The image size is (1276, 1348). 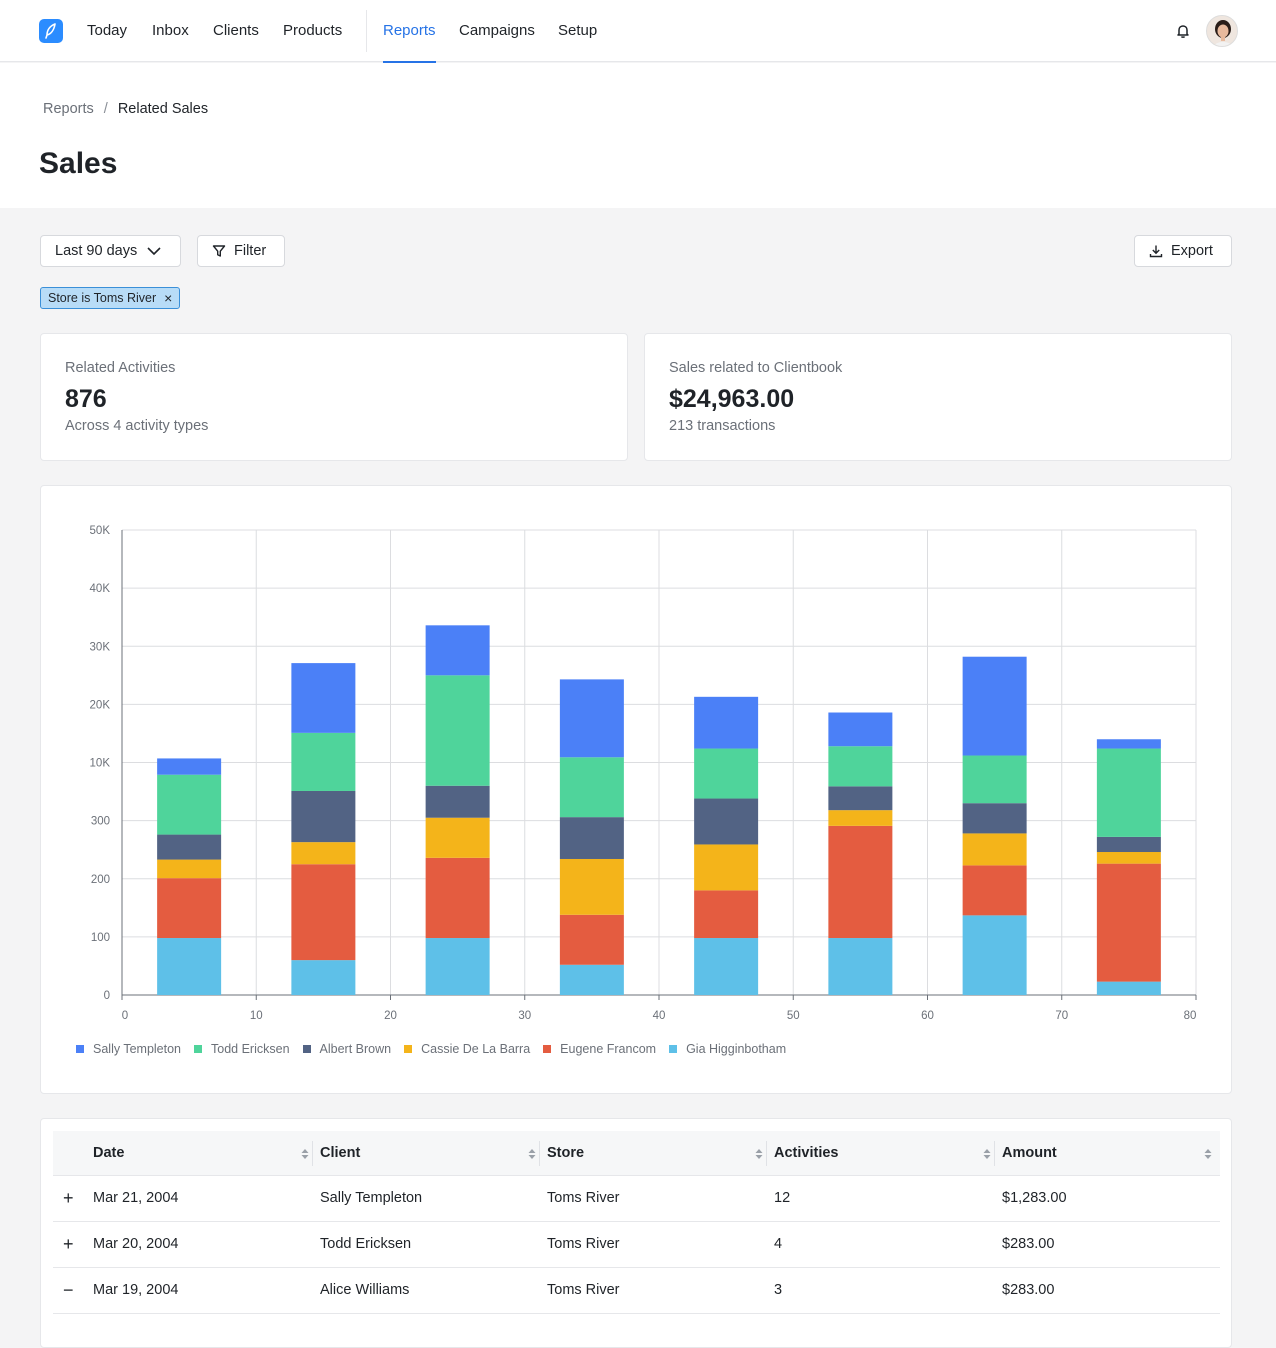 I want to click on cell-activities: 3, so click(x=778, y=1290).